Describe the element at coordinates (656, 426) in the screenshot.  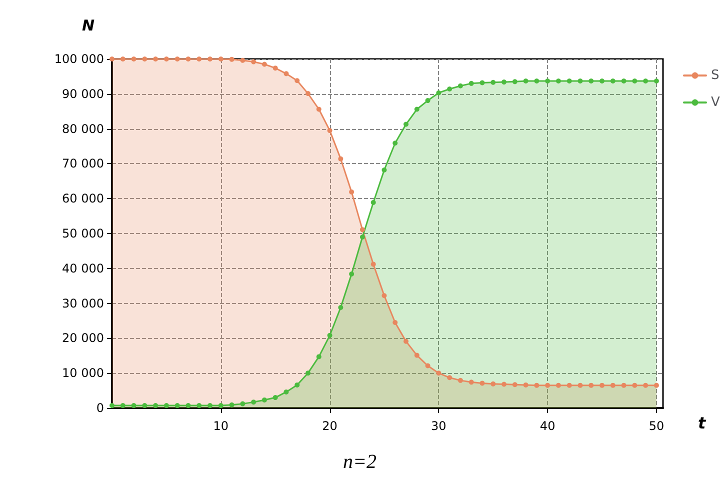
I see `x-tick-label: 50` at that location.